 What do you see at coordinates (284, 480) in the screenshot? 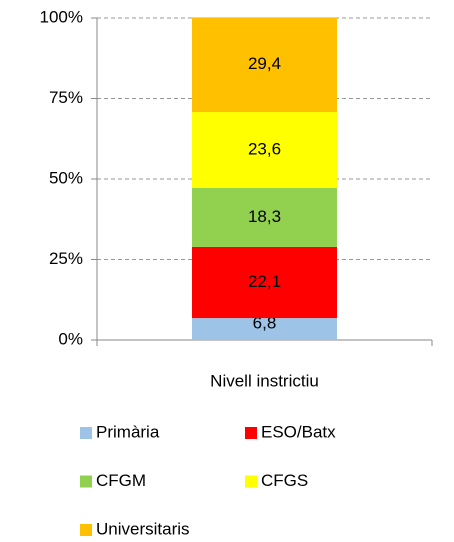
I see `legend-label: CFGS` at bounding box center [284, 480].